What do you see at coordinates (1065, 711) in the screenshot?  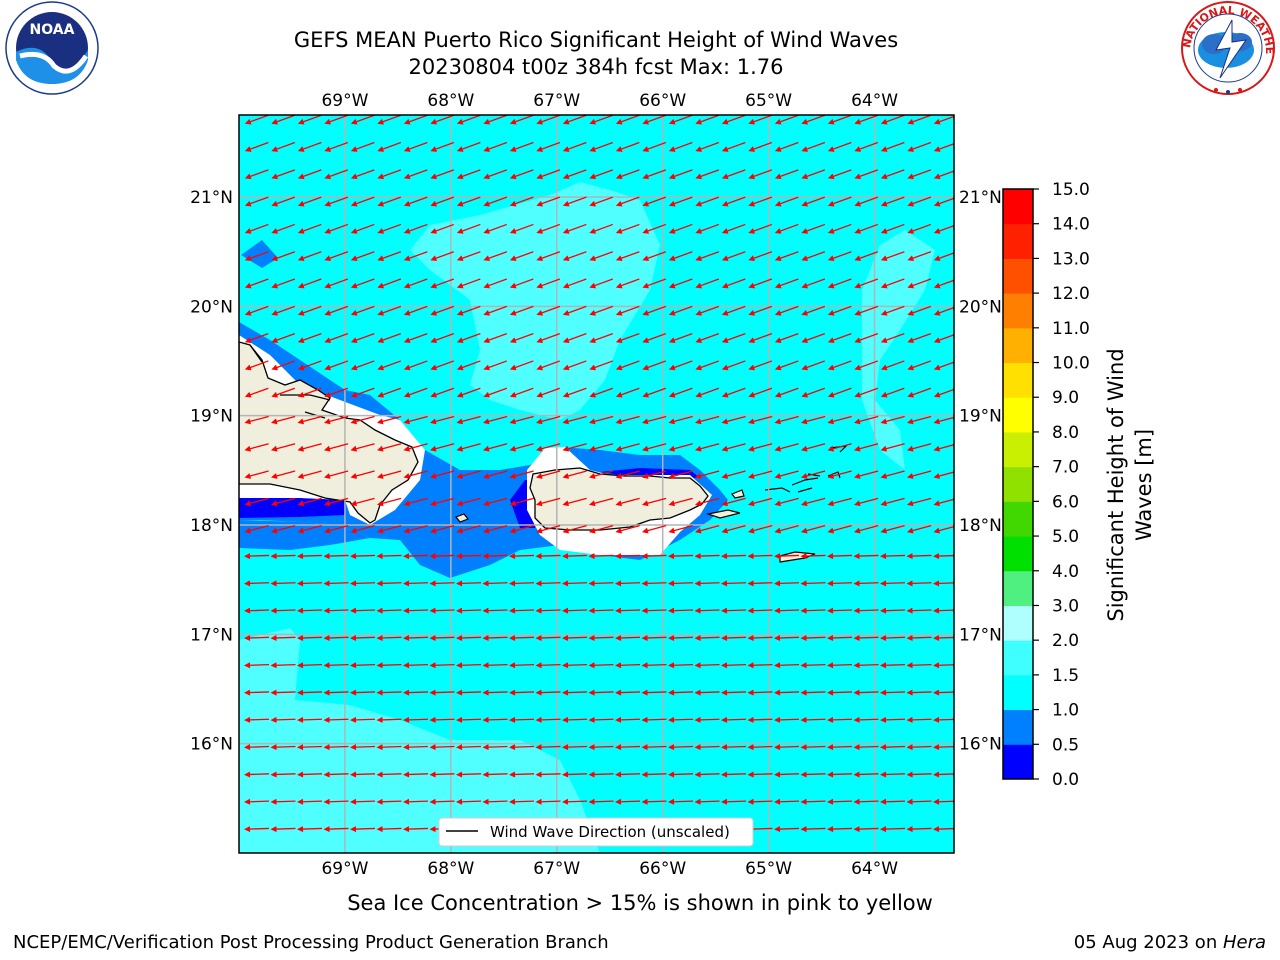 I see `colorbar-tick-label: 1.0` at bounding box center [1065, 711].